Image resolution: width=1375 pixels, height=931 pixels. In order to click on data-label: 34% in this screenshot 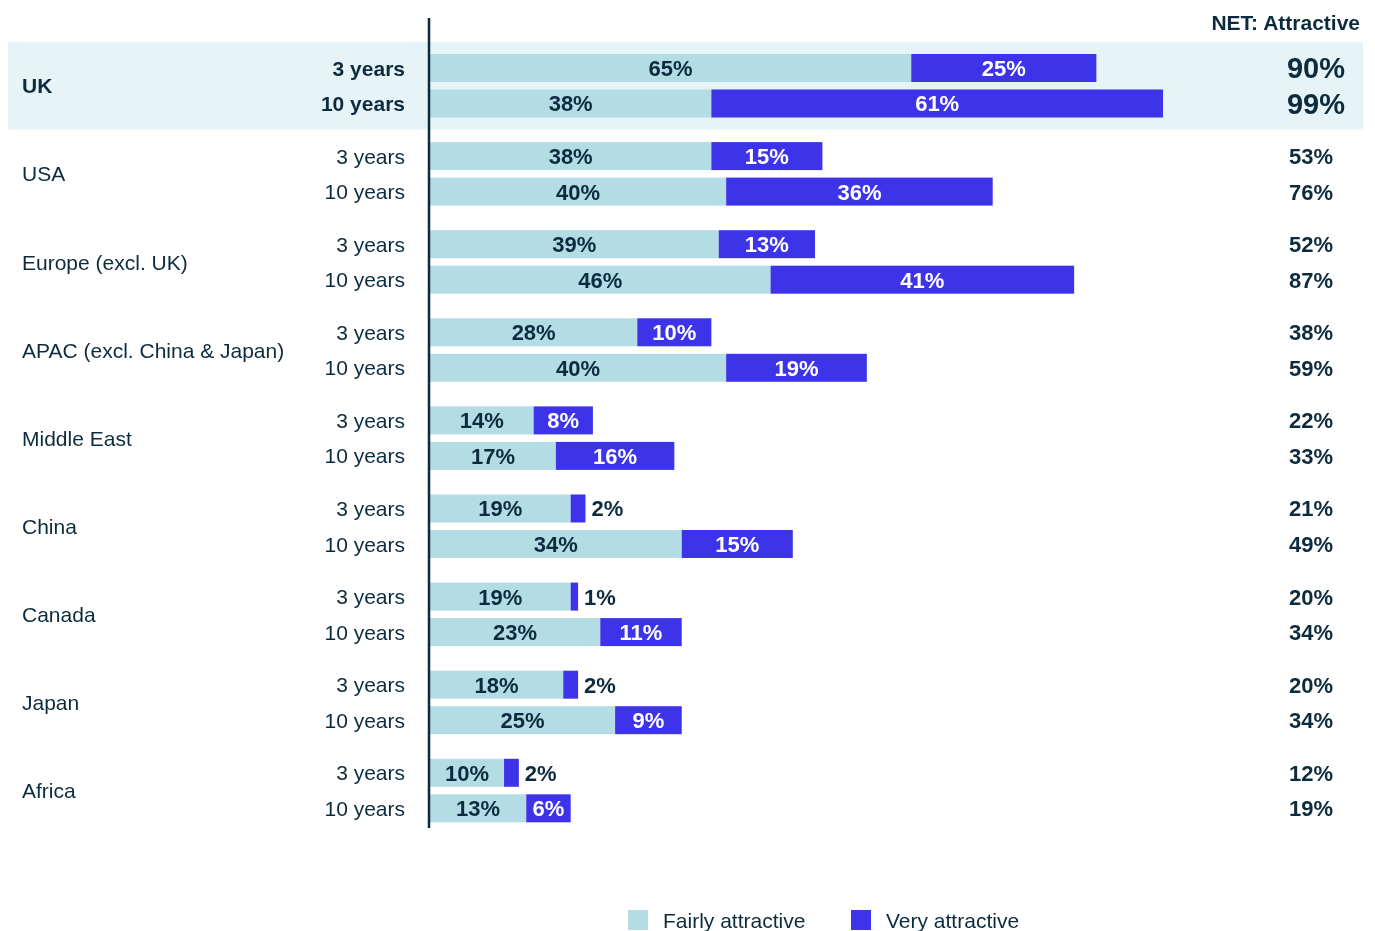, I will do `click(555, 544)`.